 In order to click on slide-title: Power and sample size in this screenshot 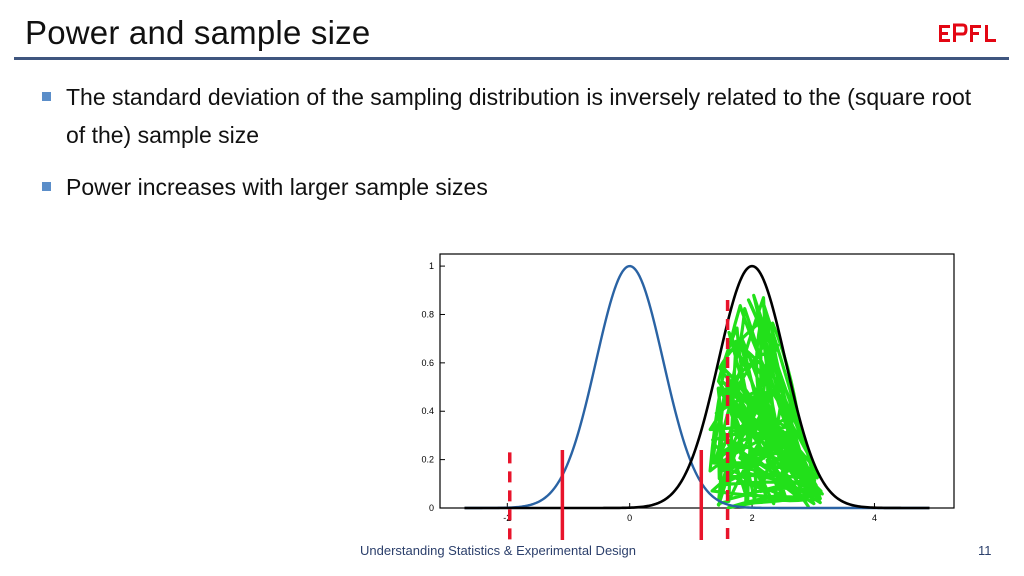, I will do `click(198, 32)`.